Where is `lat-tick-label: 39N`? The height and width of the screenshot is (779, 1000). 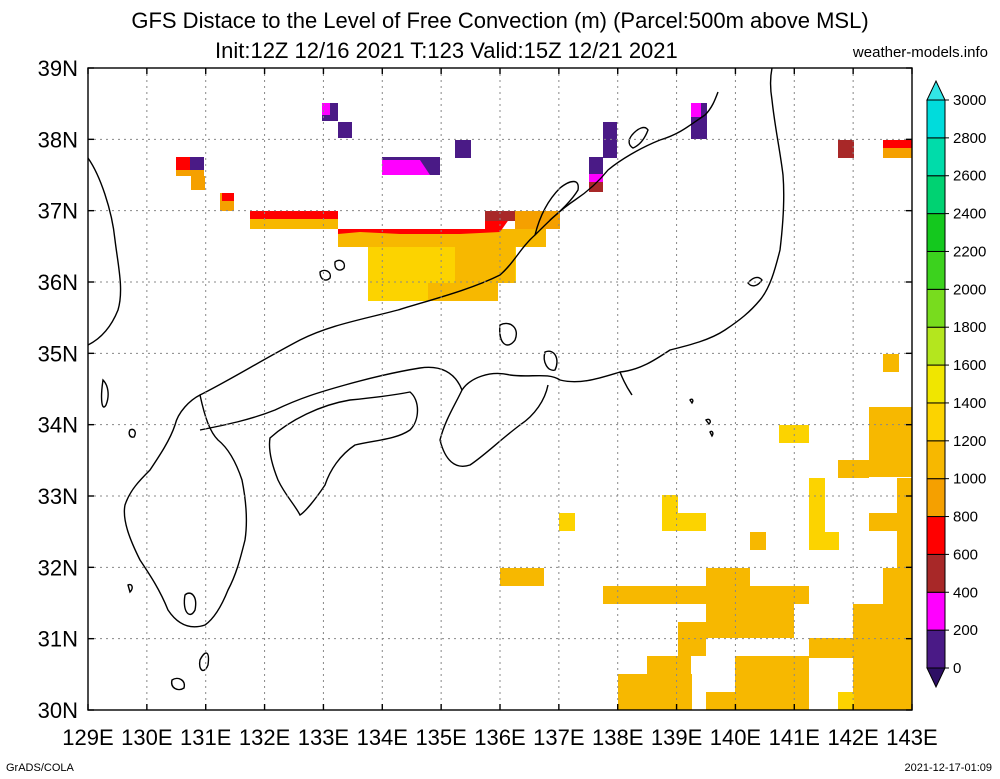 lat-tick-label: 39N is located at coordinates (58, 68).